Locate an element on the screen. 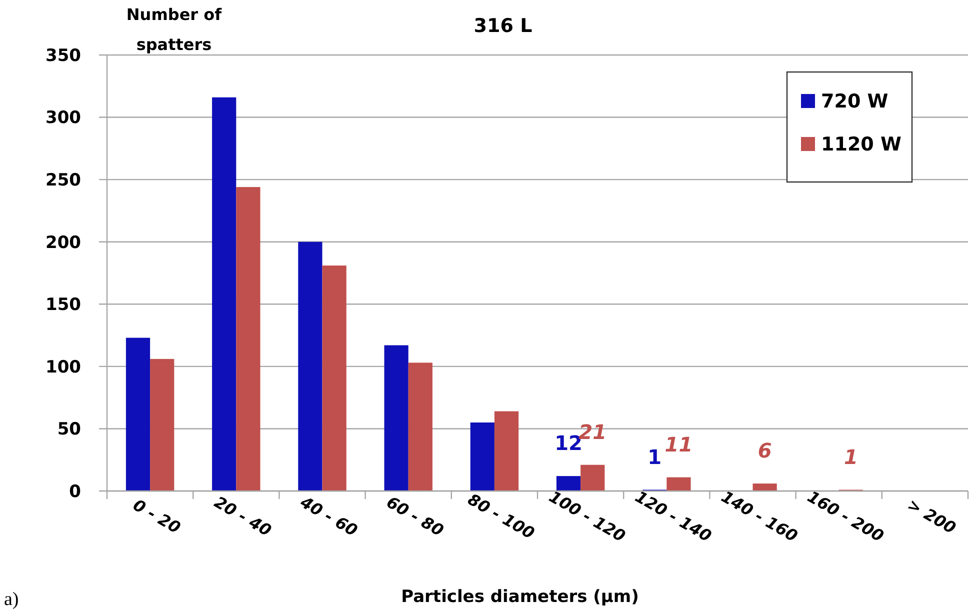  x-tick-label: 120 - 140 is located at coordinates (673, 516).